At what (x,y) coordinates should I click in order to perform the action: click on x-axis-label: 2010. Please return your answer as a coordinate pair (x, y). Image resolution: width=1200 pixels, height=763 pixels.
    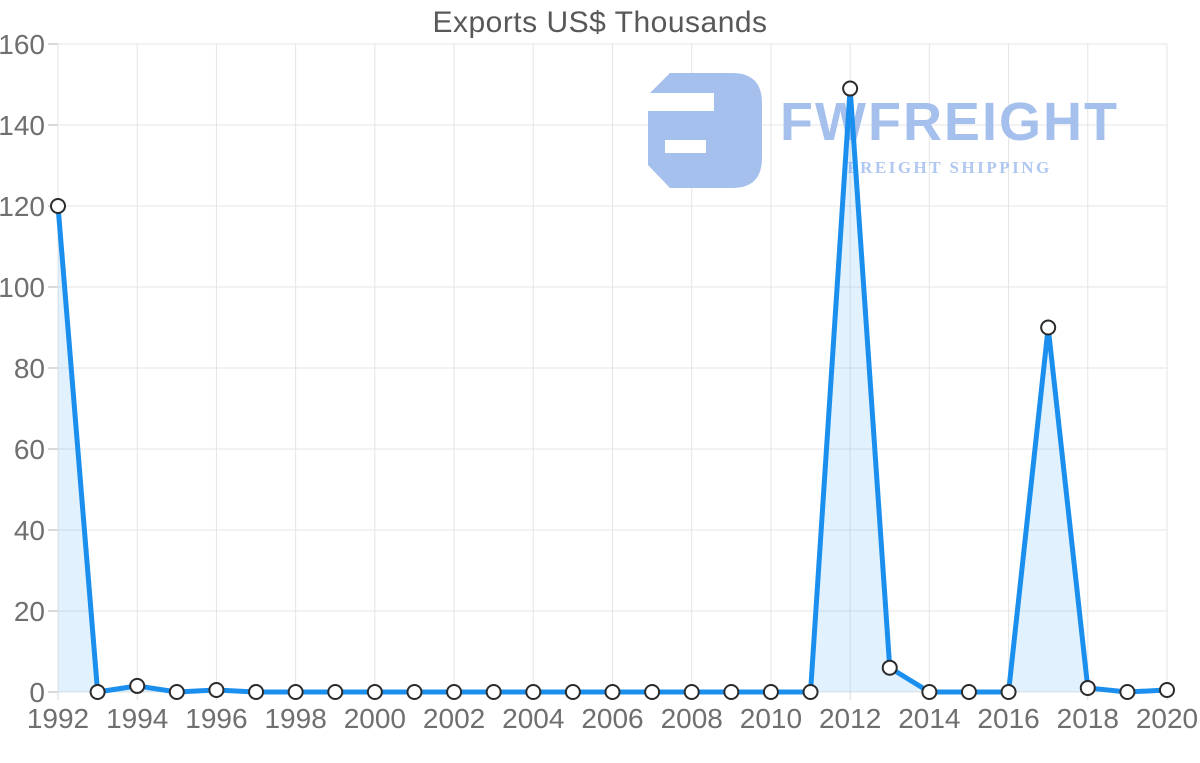
    Looking at the image, I should click on (771, 718).